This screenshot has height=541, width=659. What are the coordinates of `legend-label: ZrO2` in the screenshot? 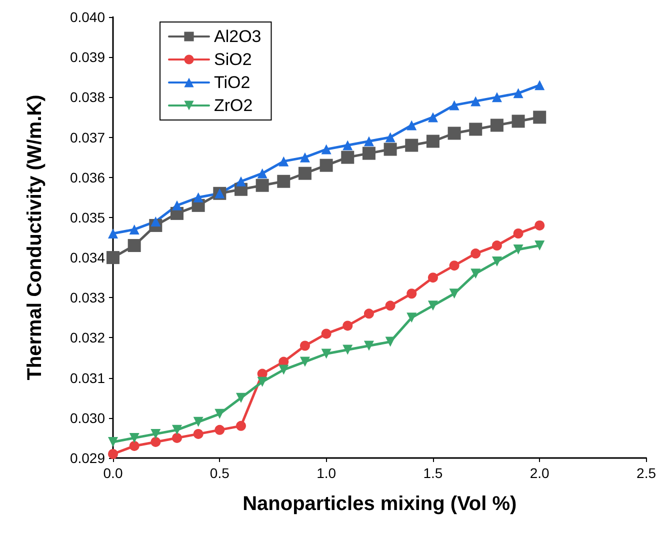 It's located at (233, 105).